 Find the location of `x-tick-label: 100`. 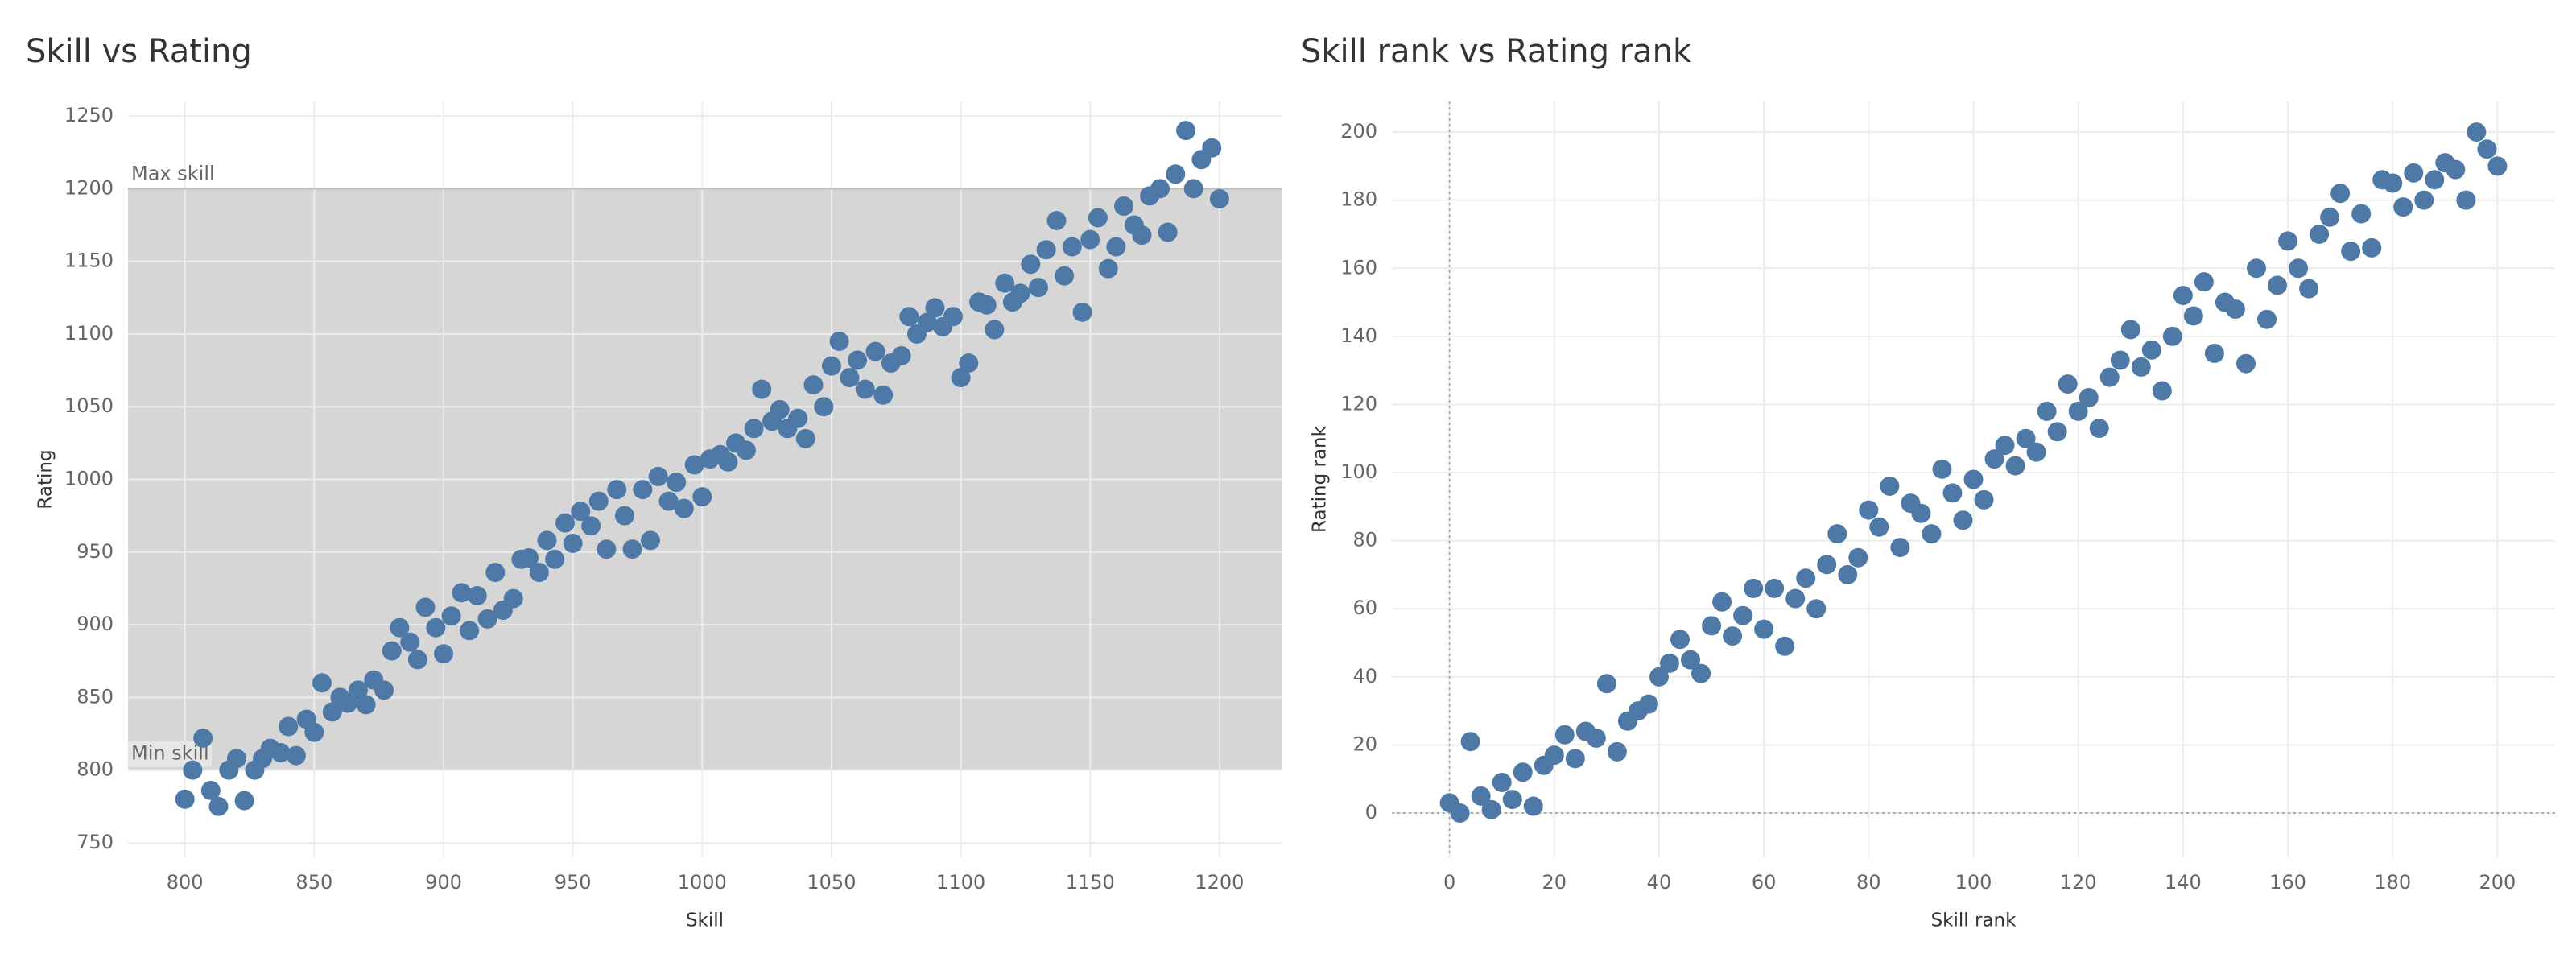

x-tick-label: 100 is located at coordinates (1973, 883).